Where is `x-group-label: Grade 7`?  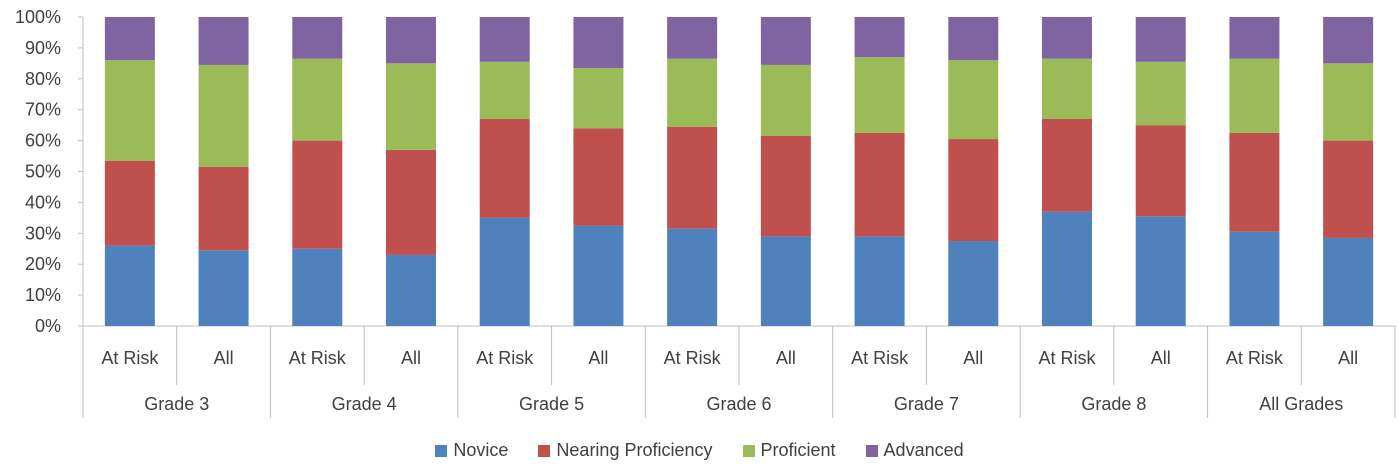 x-group-label: Grade 7 is located at coordinates (926, 404).